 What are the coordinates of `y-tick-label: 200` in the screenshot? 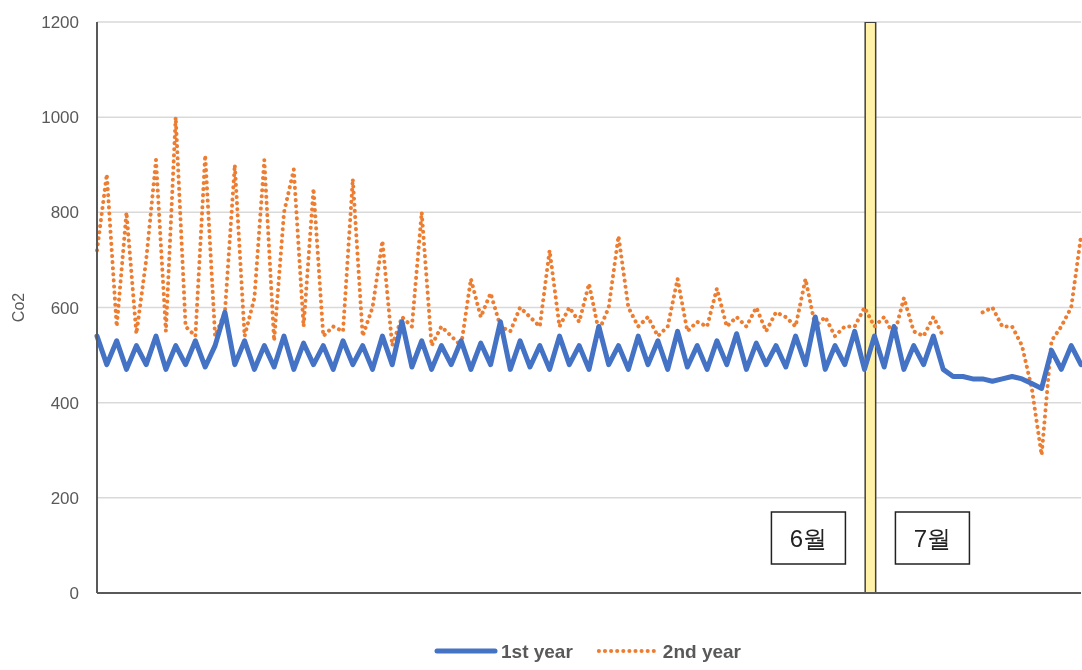 It's located at (64, 498).